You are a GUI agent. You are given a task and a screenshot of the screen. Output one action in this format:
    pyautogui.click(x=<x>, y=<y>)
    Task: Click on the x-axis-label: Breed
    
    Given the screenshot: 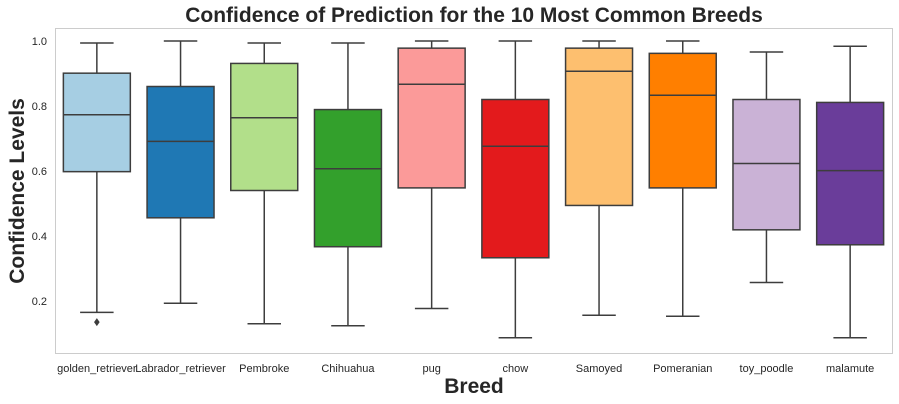 What is the action you would take?
    pyautogui.click(x=474, y=386)
    